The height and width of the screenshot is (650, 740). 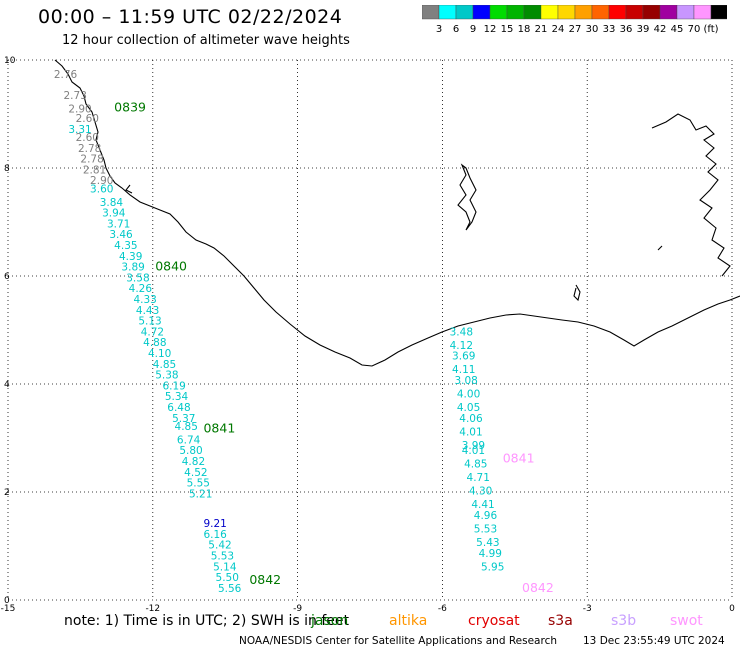 What do you see at coordinates (91, 160) in the screenshot?
I see `wave-height-value: 2.78` at bounding box center [91, 160].